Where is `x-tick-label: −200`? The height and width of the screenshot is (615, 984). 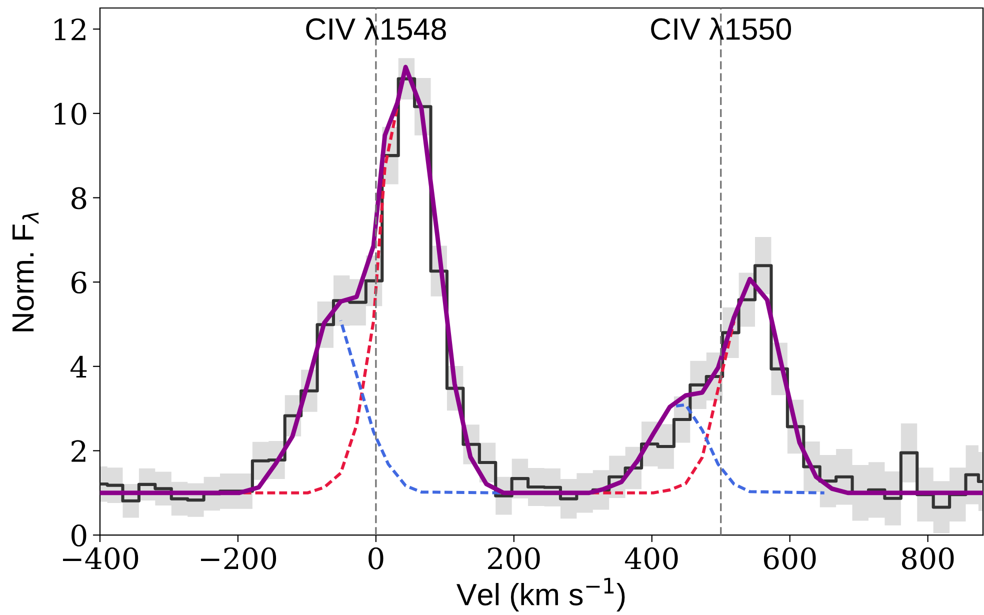
x-tick-label: −200 is located at coordinates (238, 558).